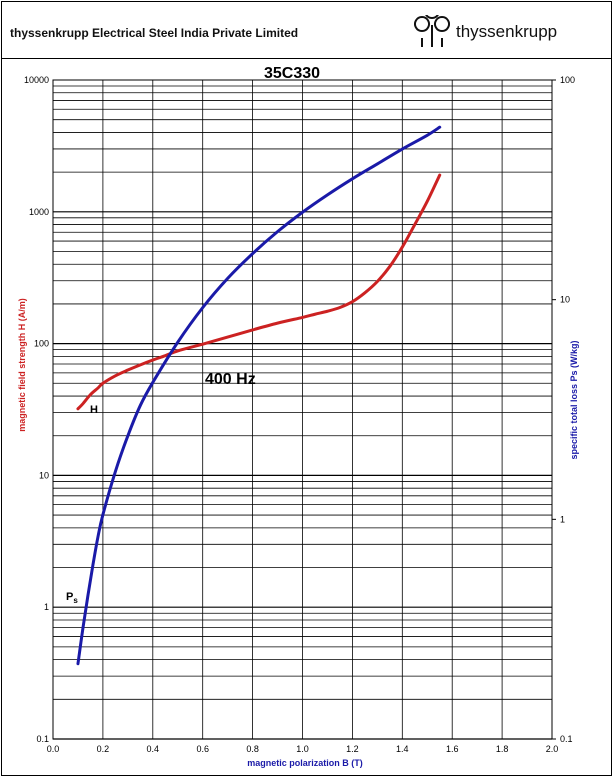  I want to click on y-left-tick-labels: 0.1 1 10 100 1000 10000, so click(36, 409).